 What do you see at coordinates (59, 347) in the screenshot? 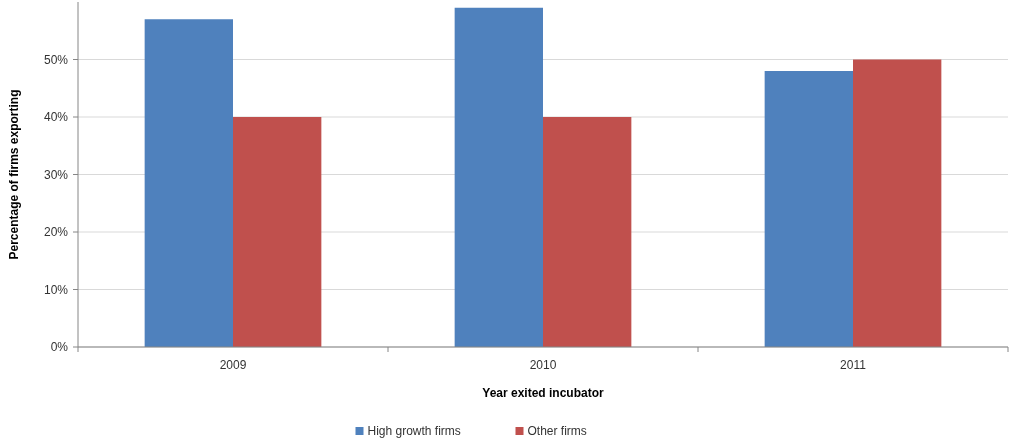
I see `y-tick-label: 0%` at bounding box center [59, 347].